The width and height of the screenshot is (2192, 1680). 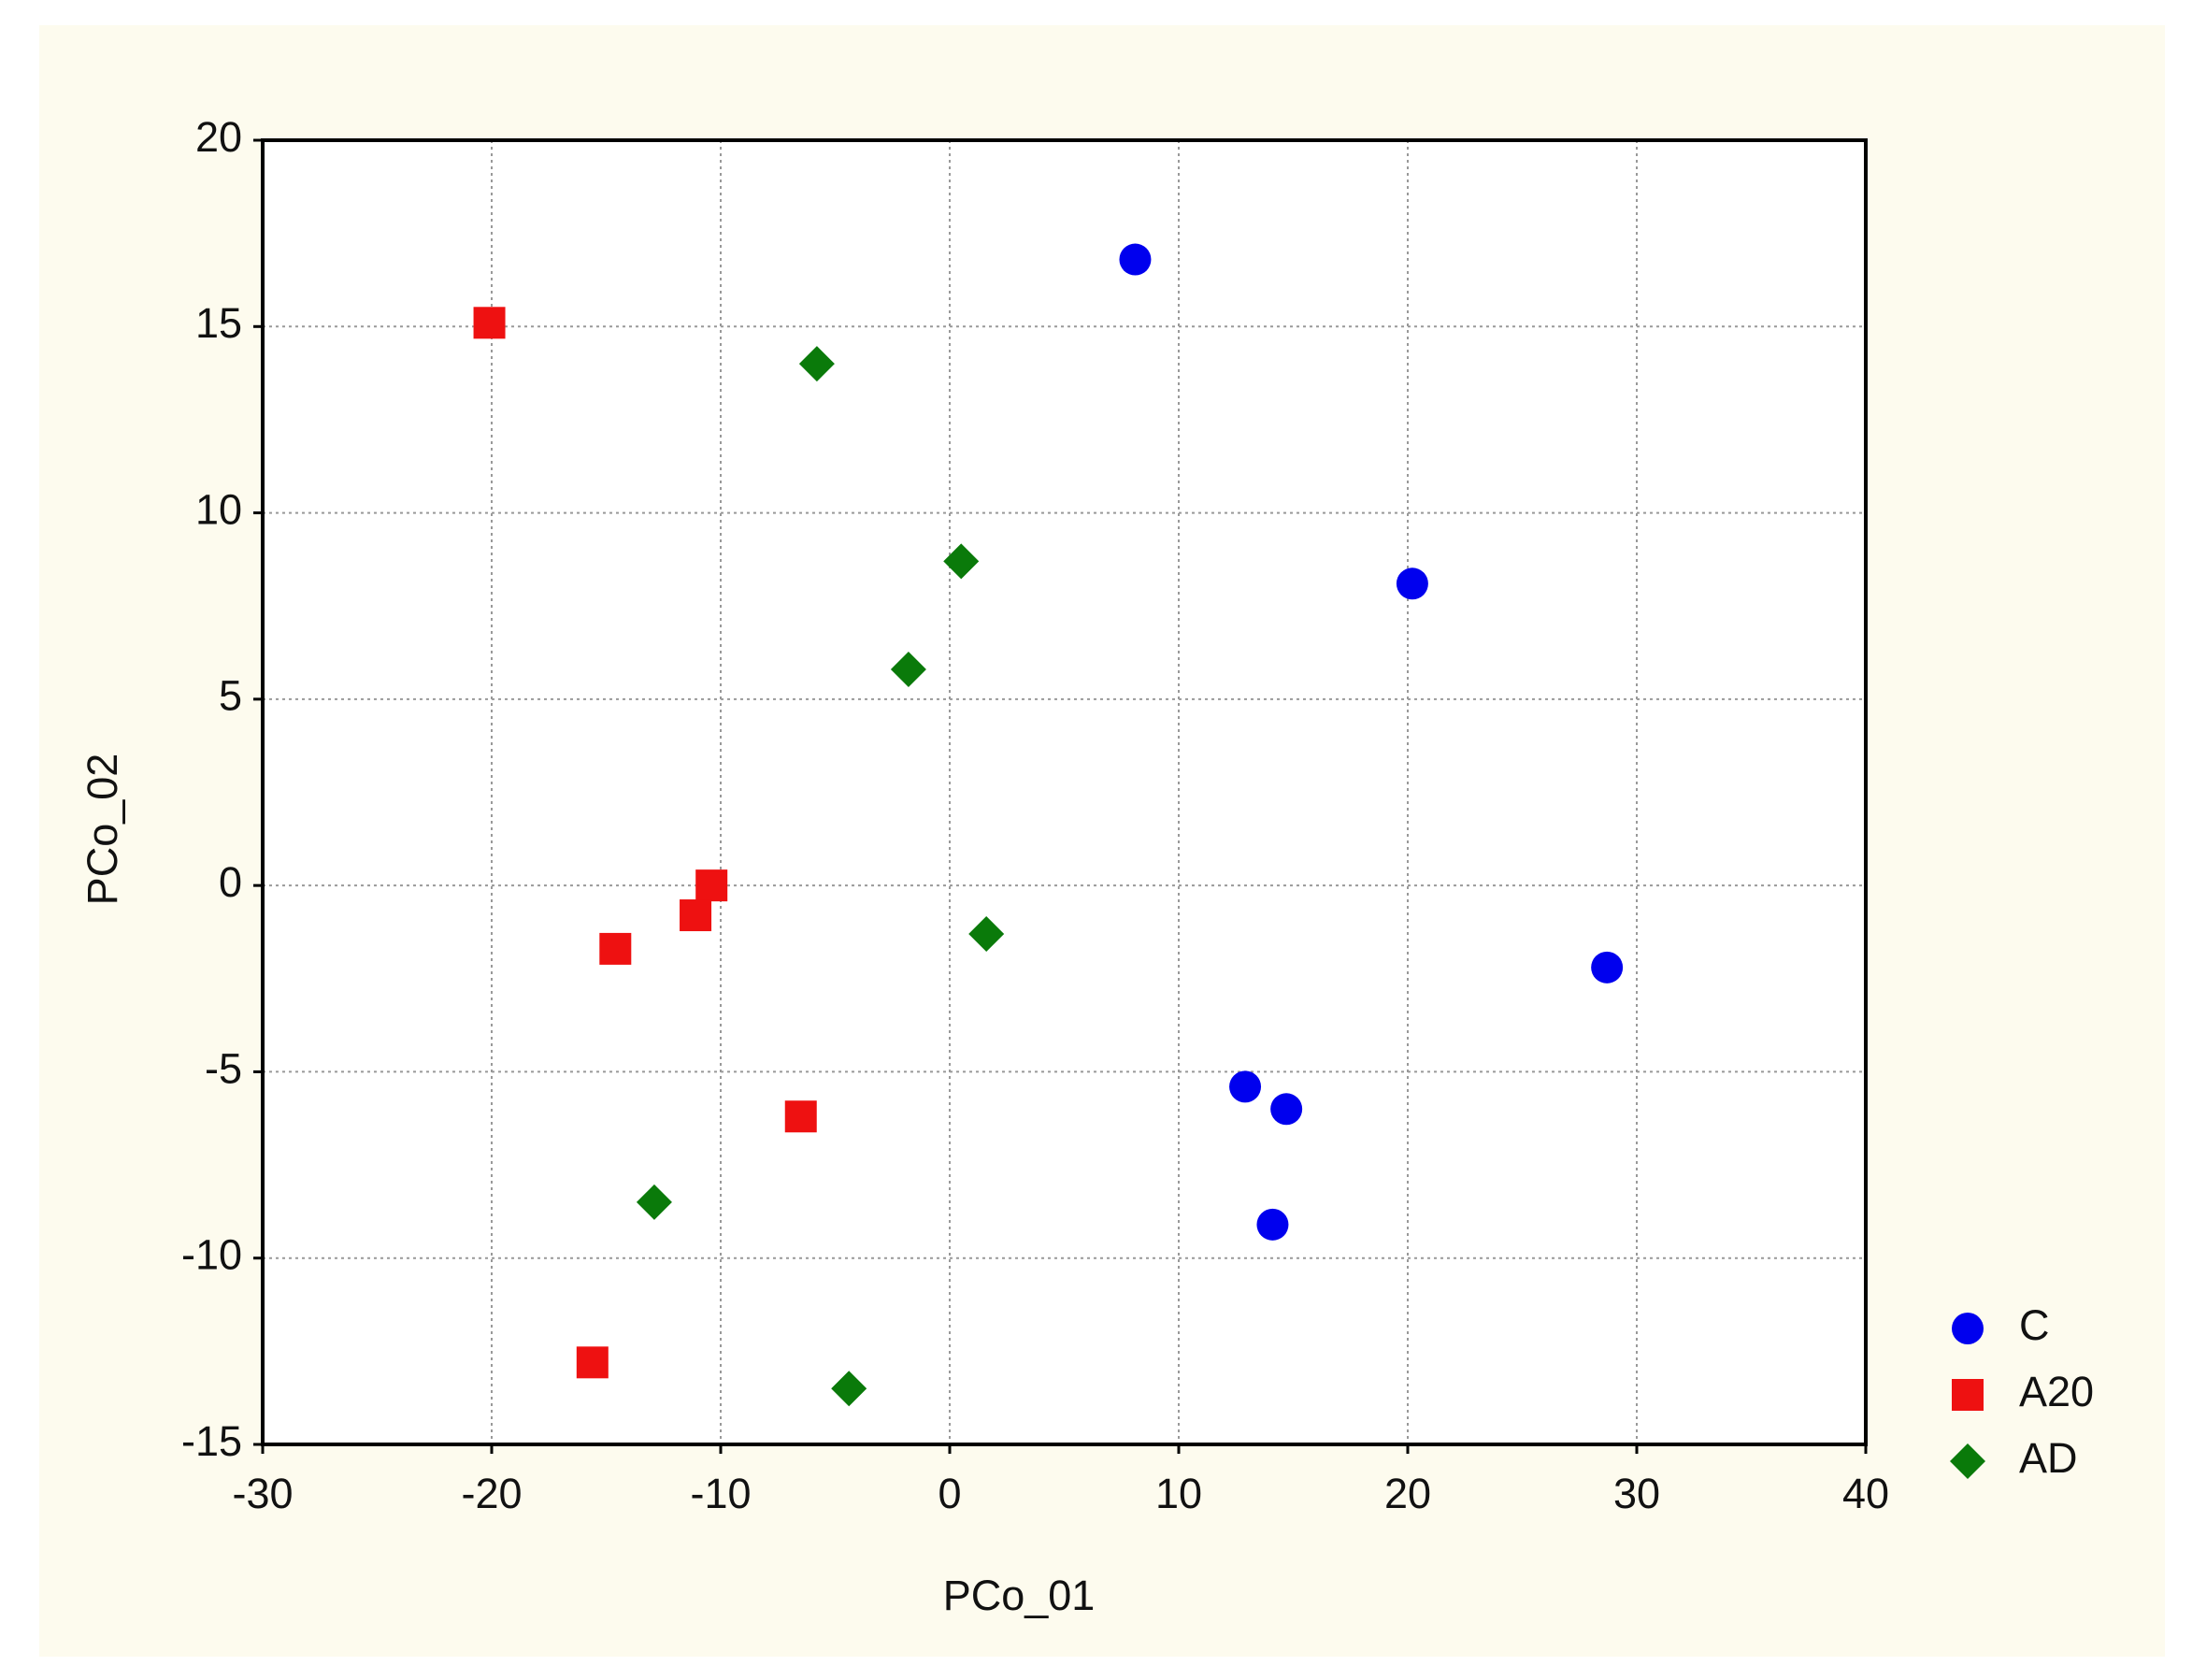 What do you see at coordinates (218, 137) in the screenshot?
I see `y-tick-label: 20` at bounding box center [218, 137].